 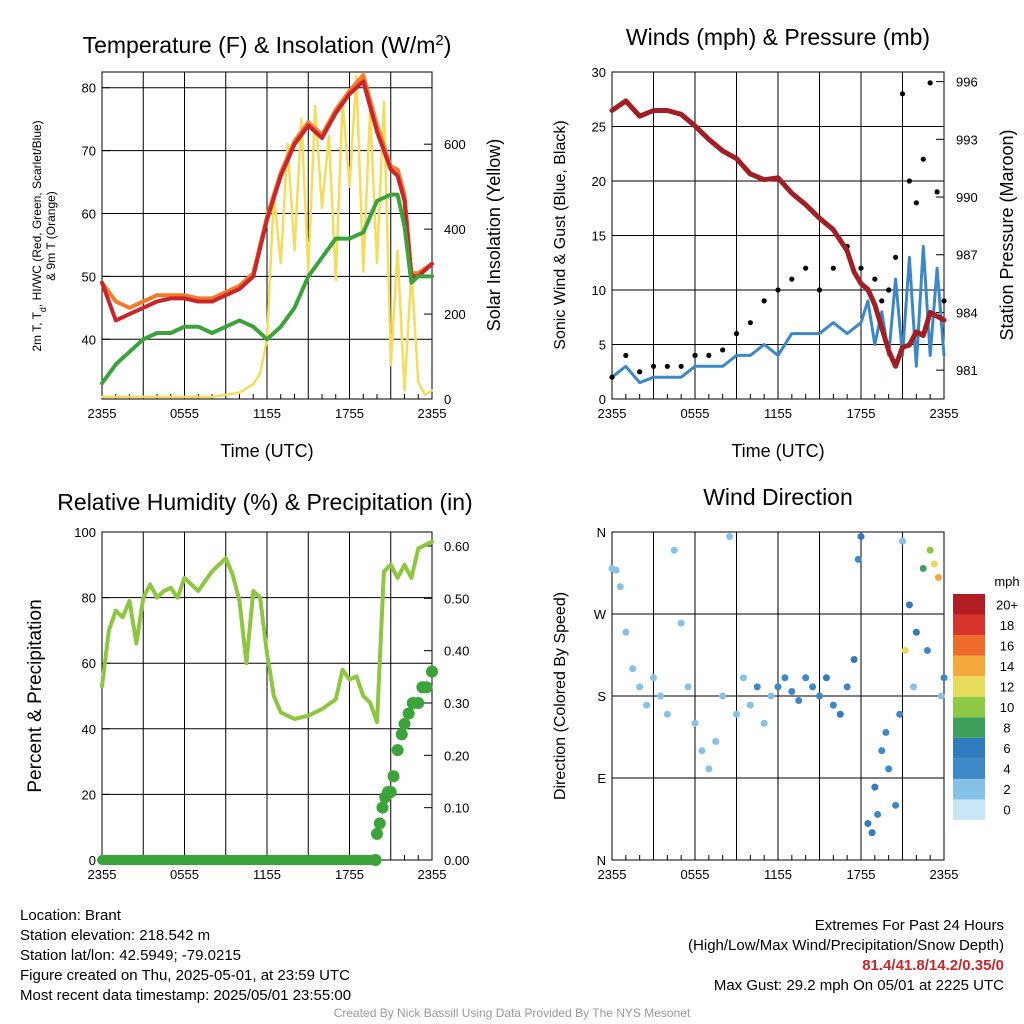 What do you see at coordinates (455, 144) in the screenshot?
I see `temp-y2-tick-label: 600` at bounding box center [455, 144].